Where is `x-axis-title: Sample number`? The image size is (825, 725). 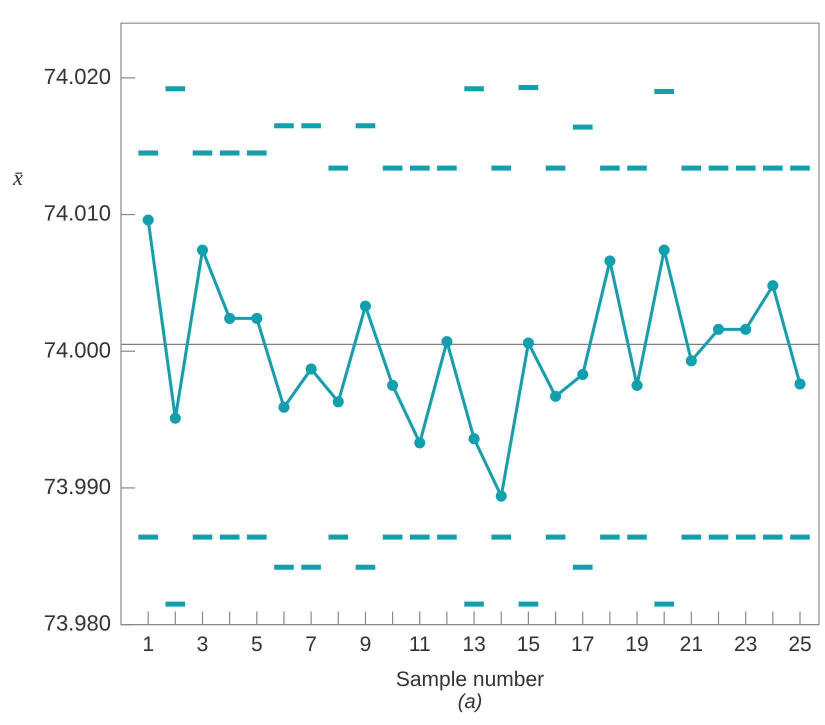
x-axis-title: Sample number is located at coordinates (470, 680).